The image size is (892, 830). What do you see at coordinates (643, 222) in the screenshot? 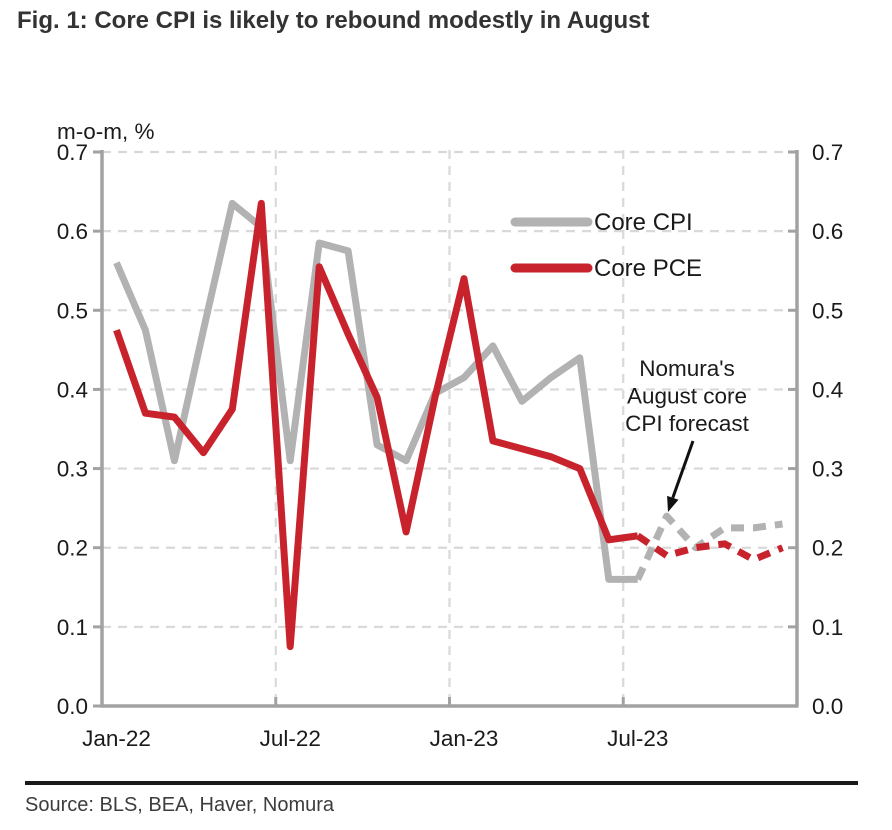
I see `legend-label-core-cpi: Core CPI` at bounding box center [643, 222].